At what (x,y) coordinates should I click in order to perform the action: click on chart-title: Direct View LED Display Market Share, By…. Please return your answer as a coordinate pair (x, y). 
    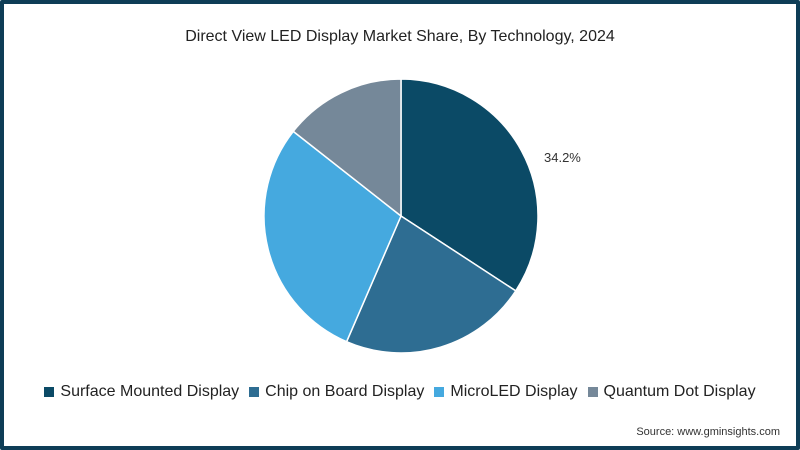
    Looking at the image, I should click on (400, 36).